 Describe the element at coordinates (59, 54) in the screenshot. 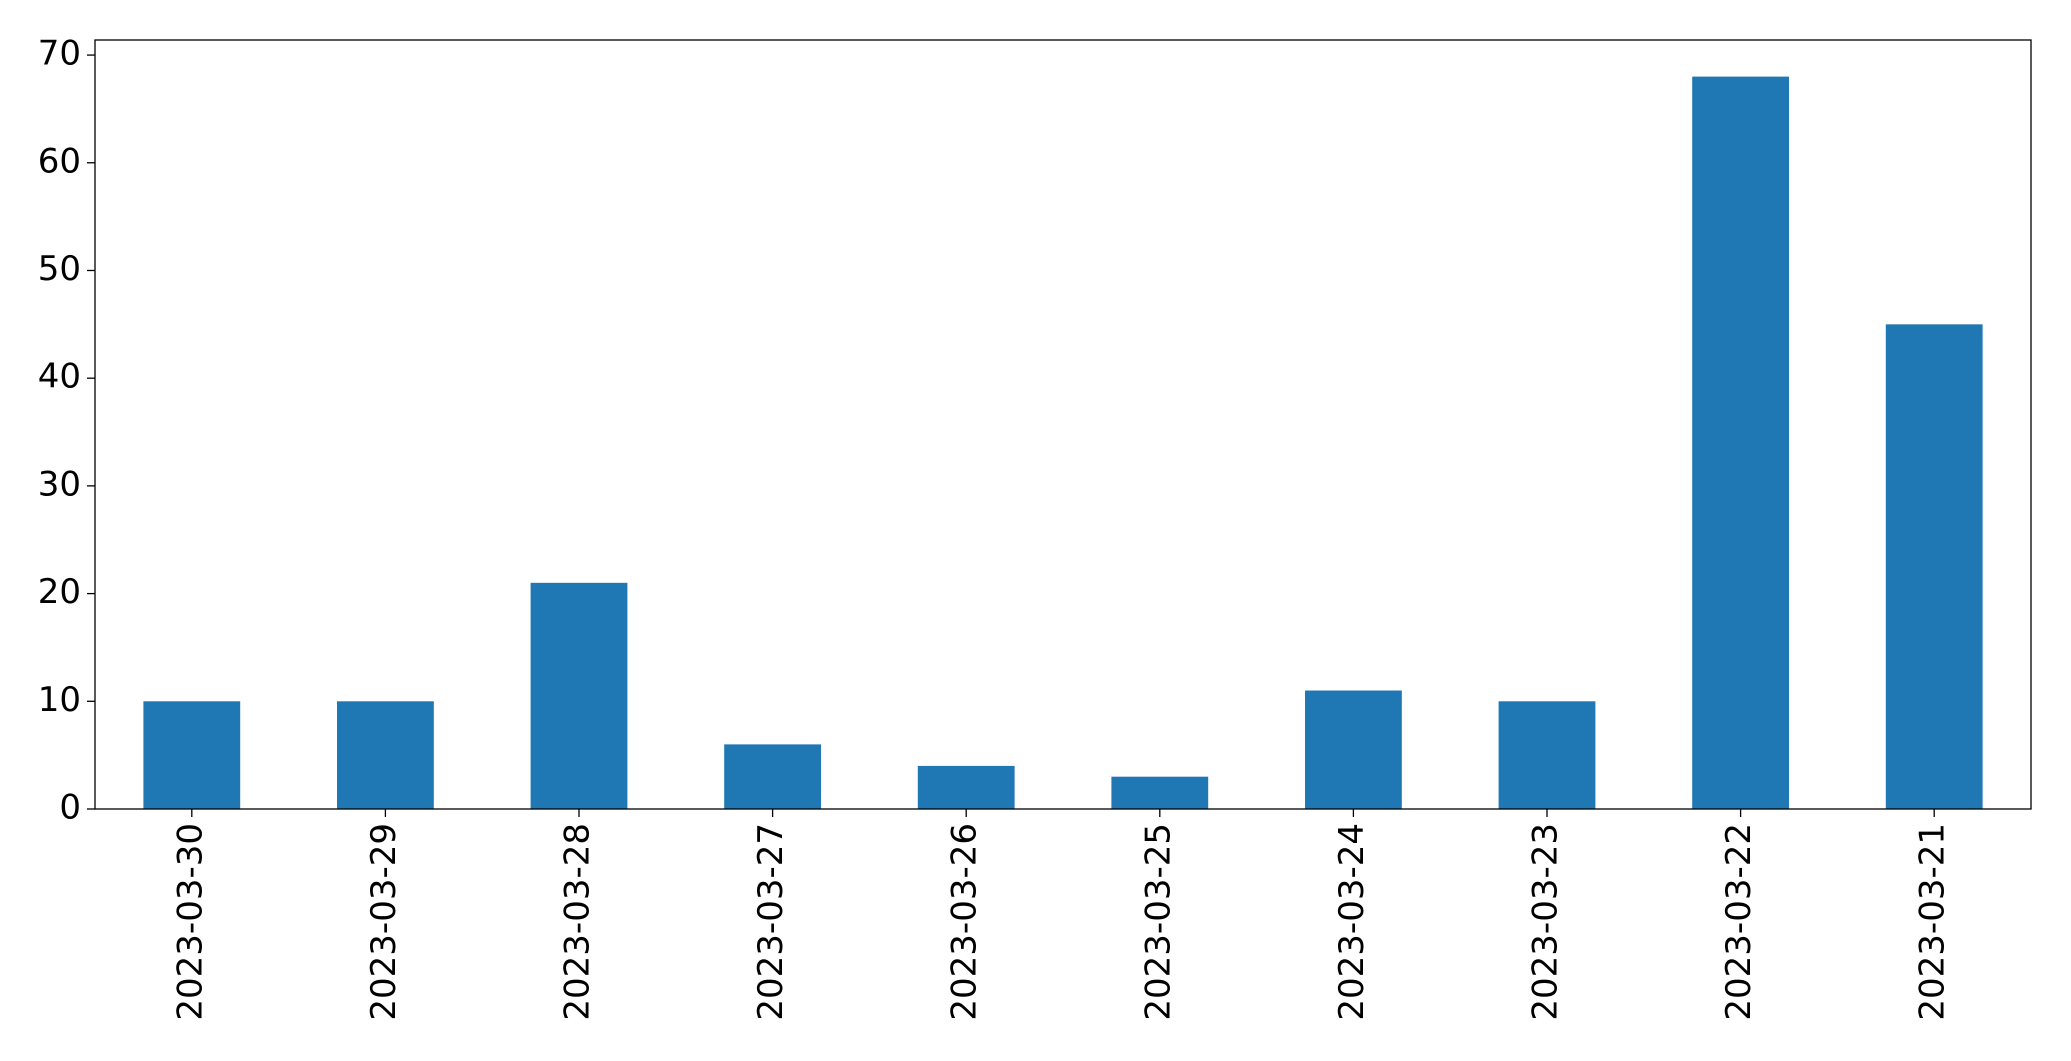

I see `y-tick-label: 70` at that location.